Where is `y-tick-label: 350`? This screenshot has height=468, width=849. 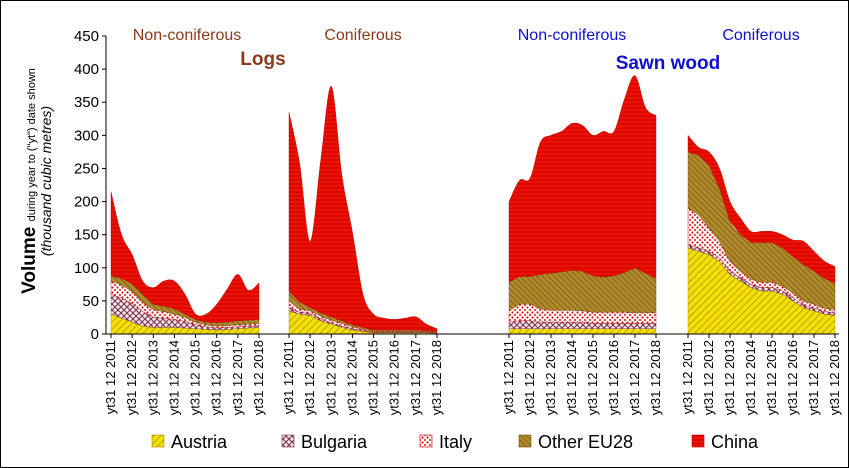
y-tick-label: 350 is located at coordinates (86, 102).